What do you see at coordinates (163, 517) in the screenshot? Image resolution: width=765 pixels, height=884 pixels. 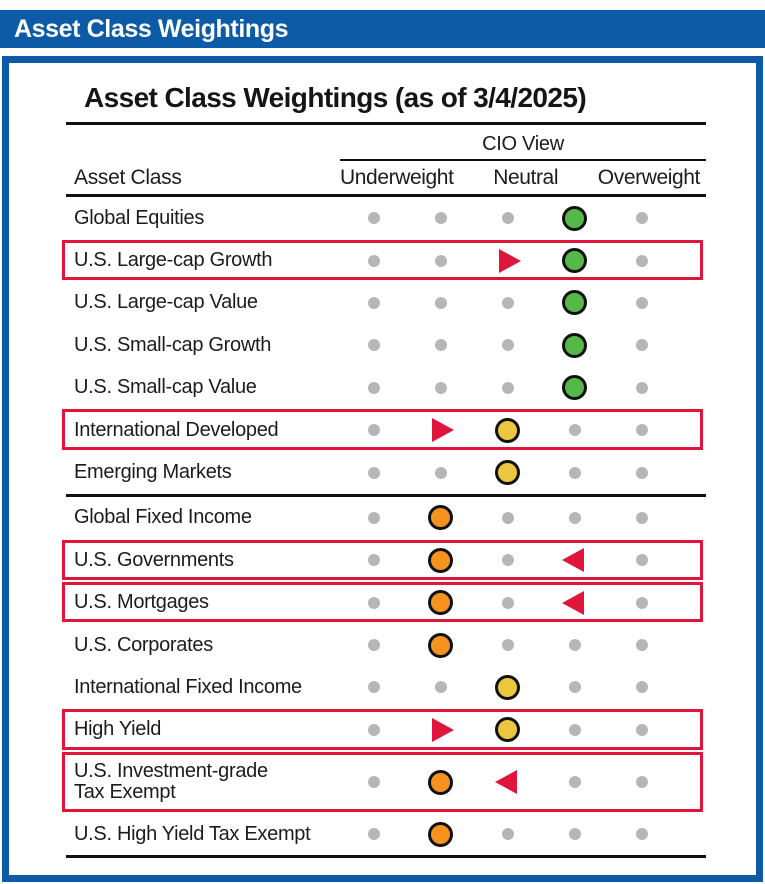 I see `asset-class-label: Global Fixed Income` at bounding box center [163, 517].